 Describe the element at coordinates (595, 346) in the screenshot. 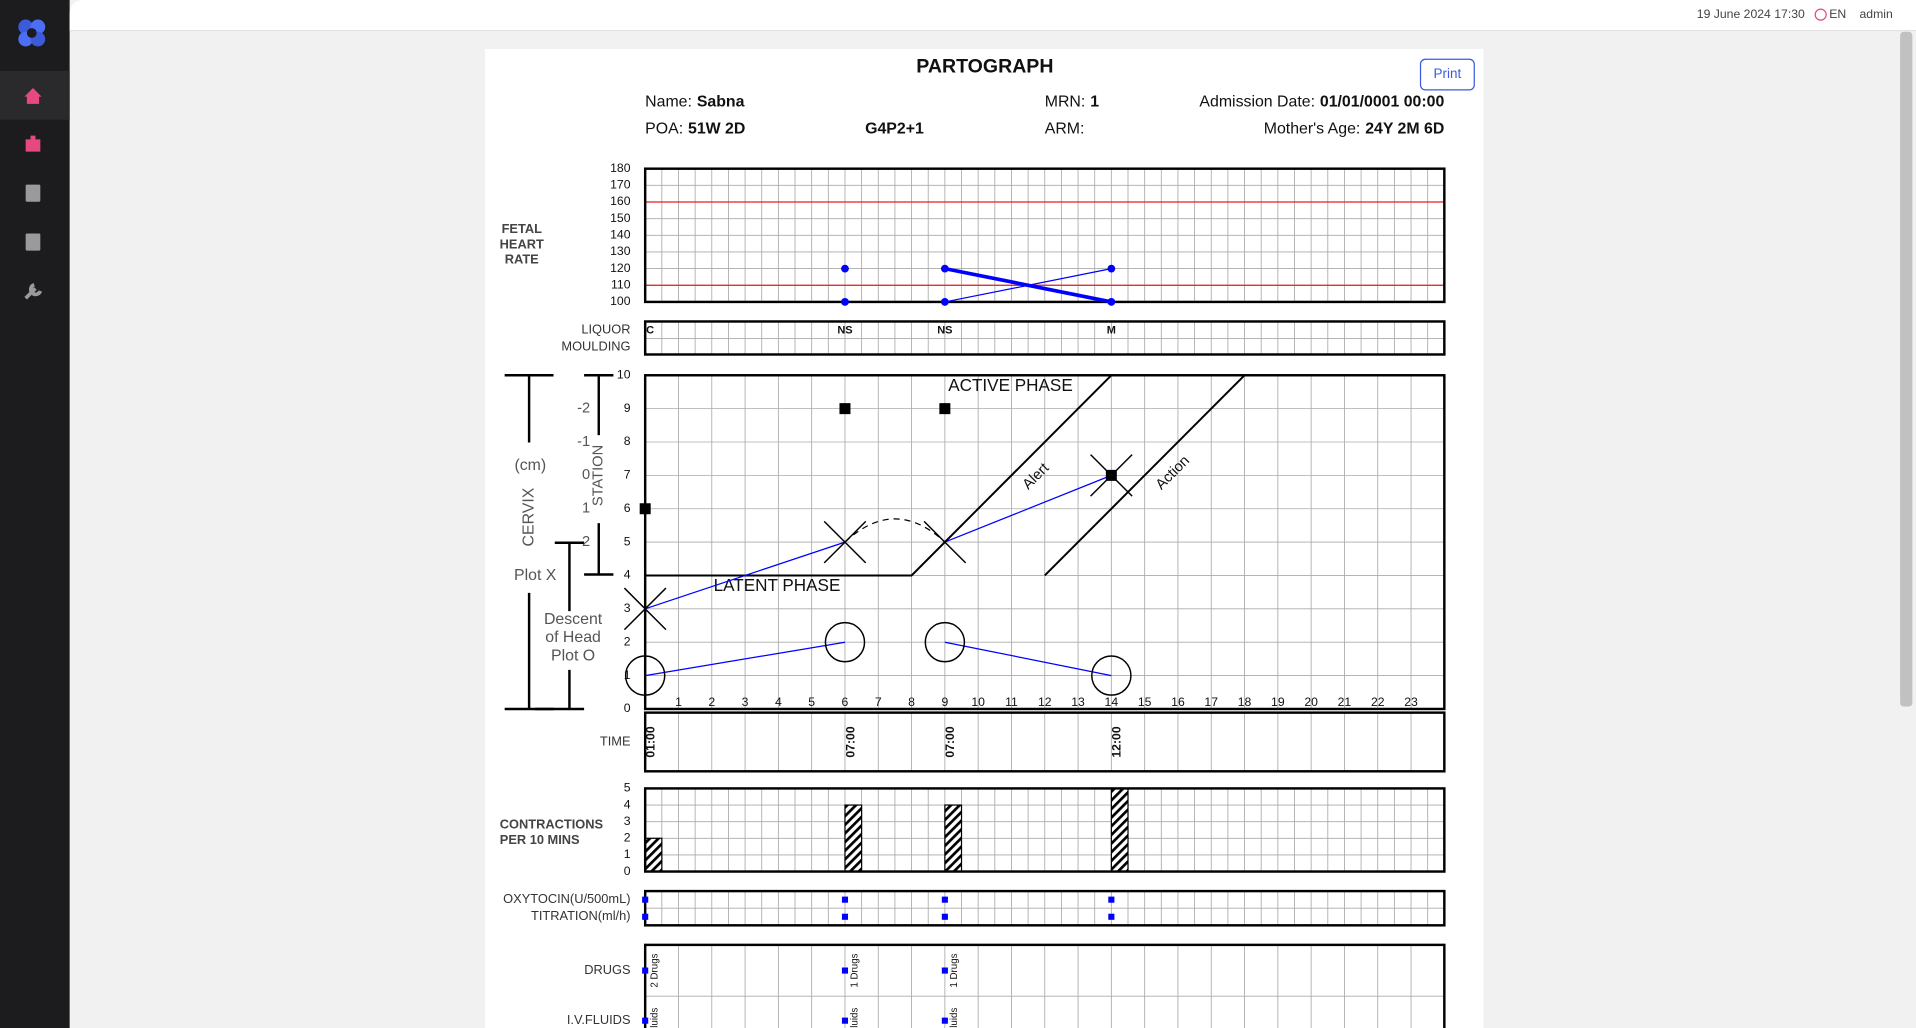

I see `row-label: MOULDING` at that location.